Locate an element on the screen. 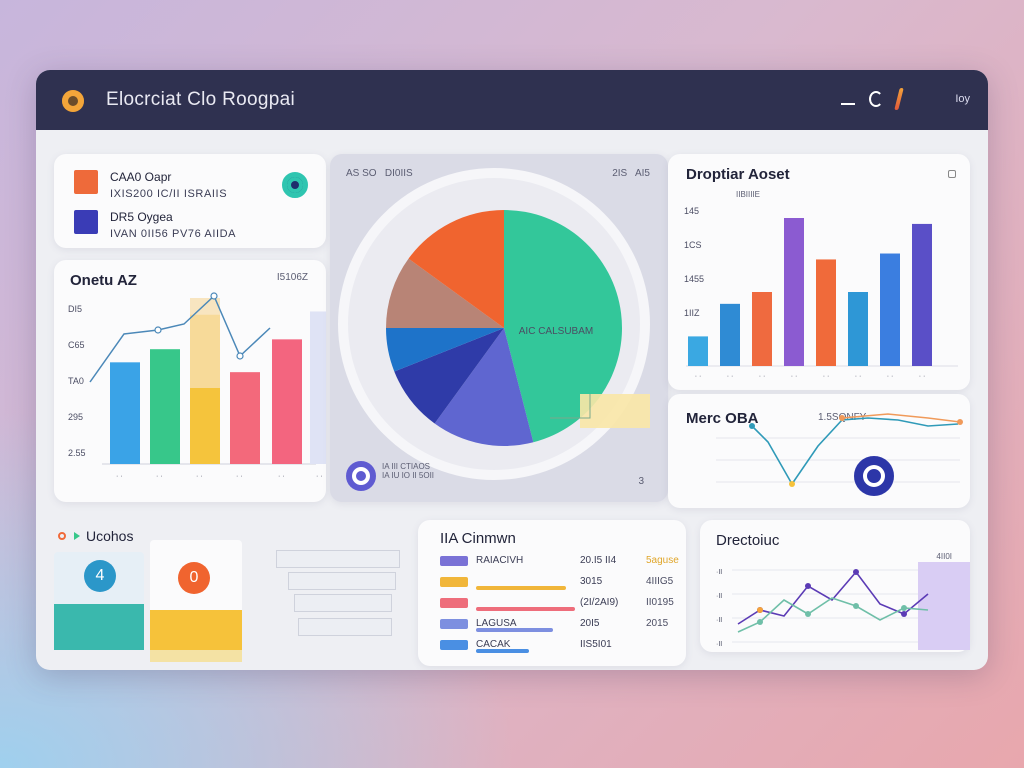 This screenshot has height=768, width=1024. row-extra: 2015 is located at coordinates (657, 623).